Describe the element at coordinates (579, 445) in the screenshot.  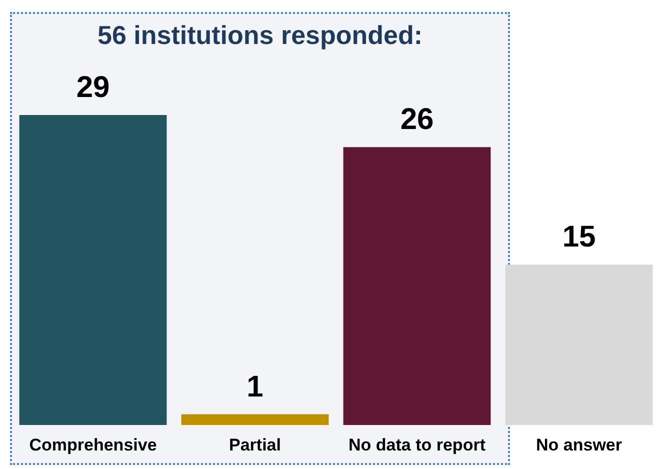
I see `x-tick-label: No answer` at that location.